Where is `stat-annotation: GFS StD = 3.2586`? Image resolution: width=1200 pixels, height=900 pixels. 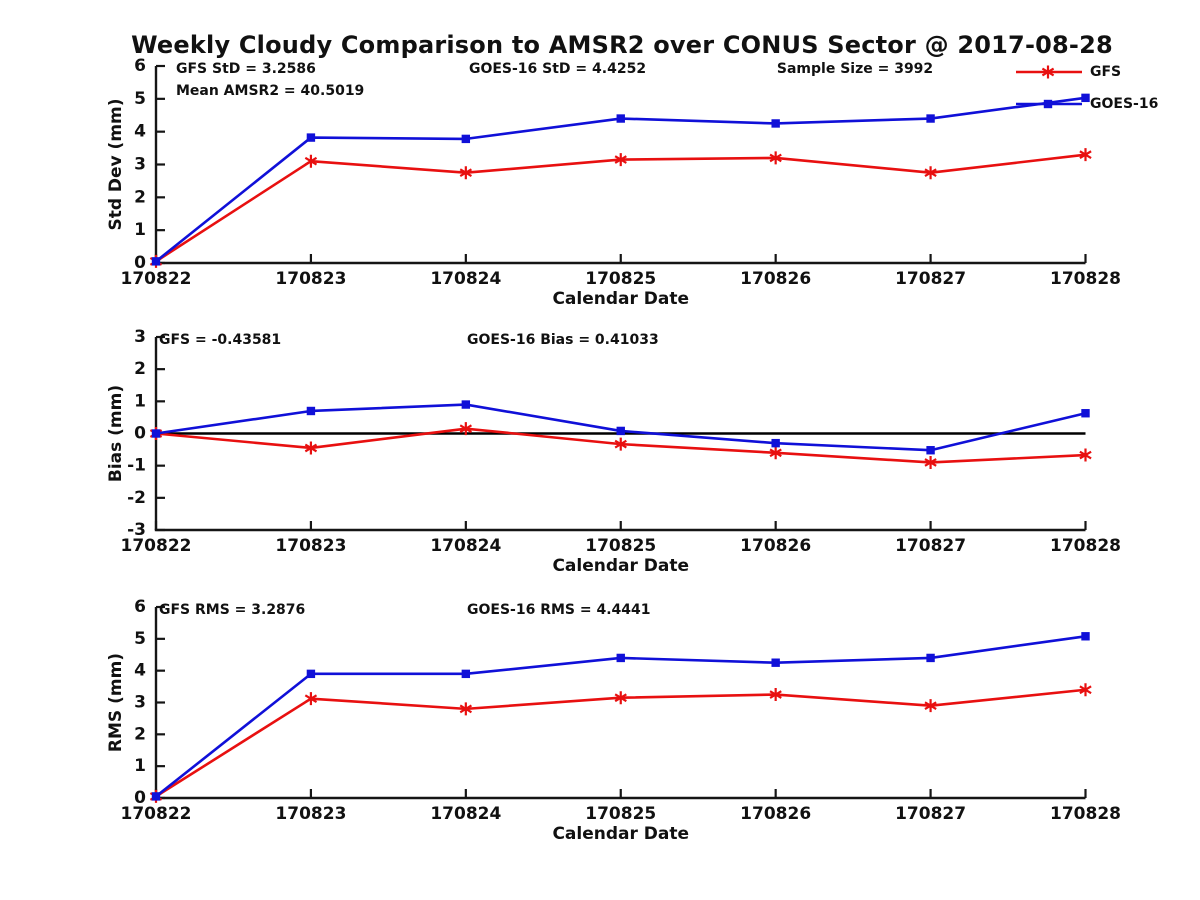 stat-annotation: GFS StD = 3.2586 is located at coordinates (246, 69).